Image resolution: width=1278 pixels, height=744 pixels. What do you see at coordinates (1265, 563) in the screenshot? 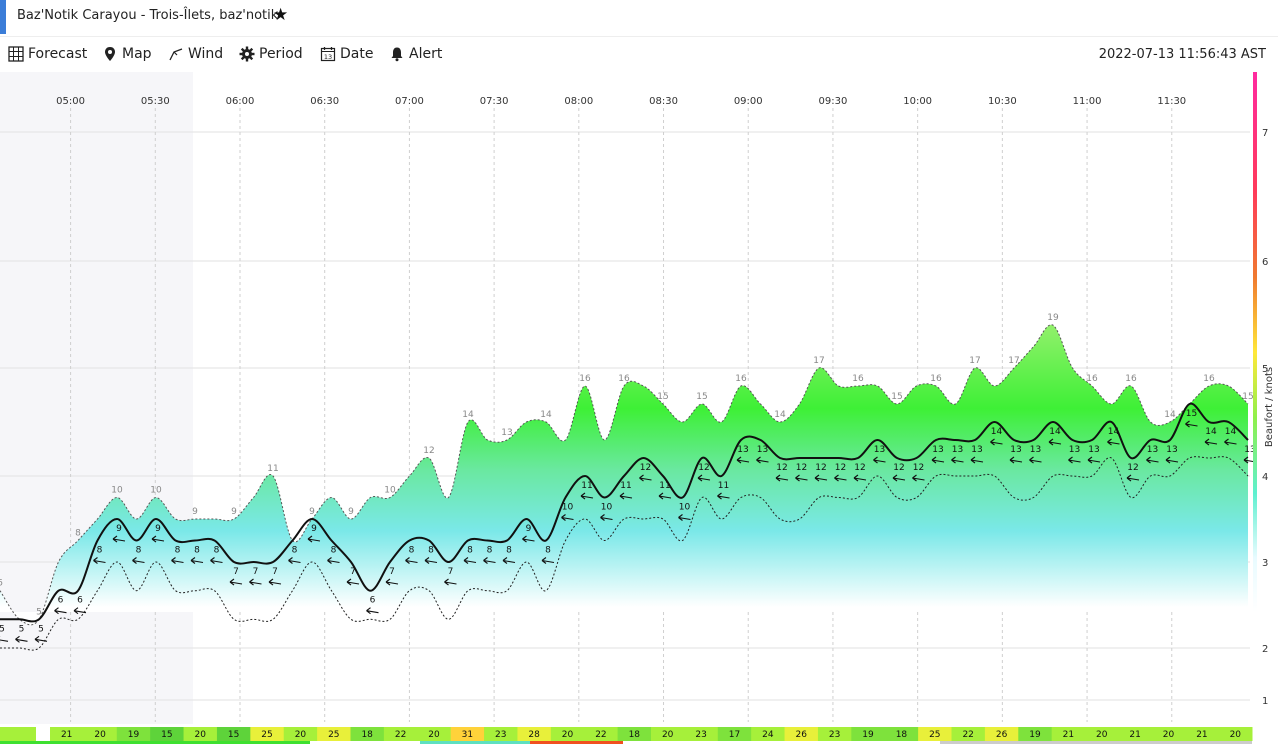
I see `beaufort-tick-label: 3` at bounding box center [1265, 563].